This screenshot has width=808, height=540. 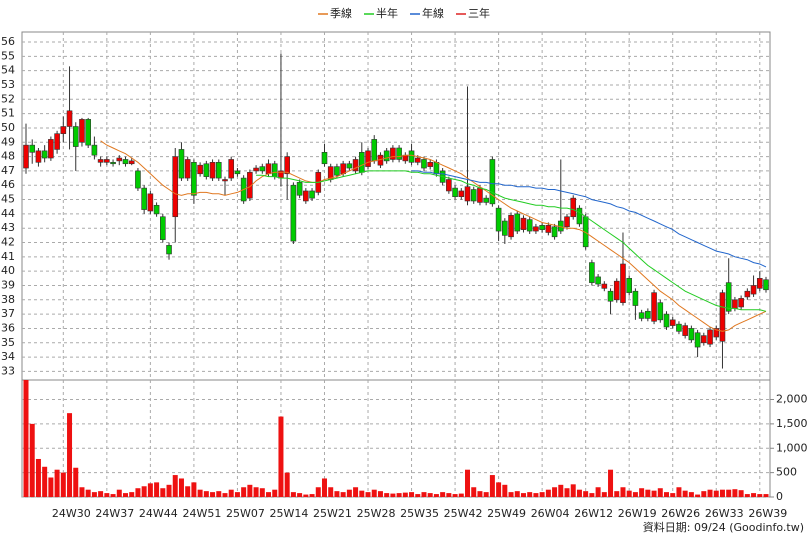 I want to click on legend-label: 半年, so click(x=387, y=13).